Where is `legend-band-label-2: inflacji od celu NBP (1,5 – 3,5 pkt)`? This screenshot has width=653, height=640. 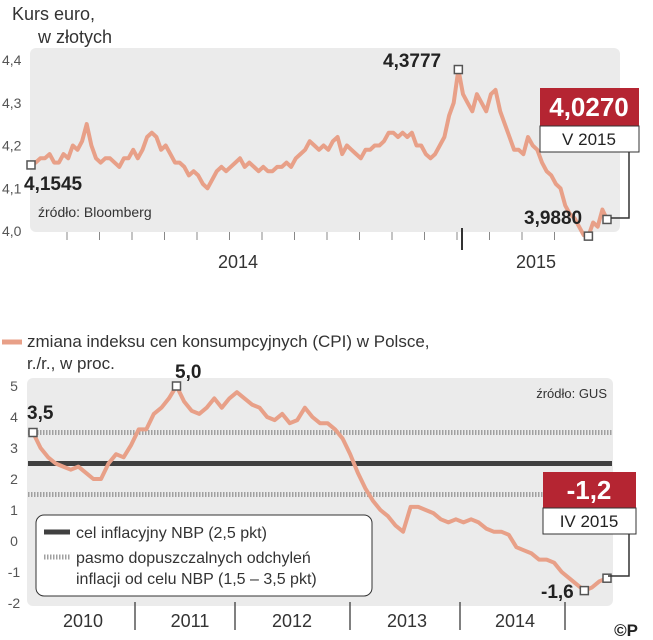 legend-band-label-2: inflacji od celu NBP (1,5 – 3,5 pkt) is located at coordinates (196, 579).